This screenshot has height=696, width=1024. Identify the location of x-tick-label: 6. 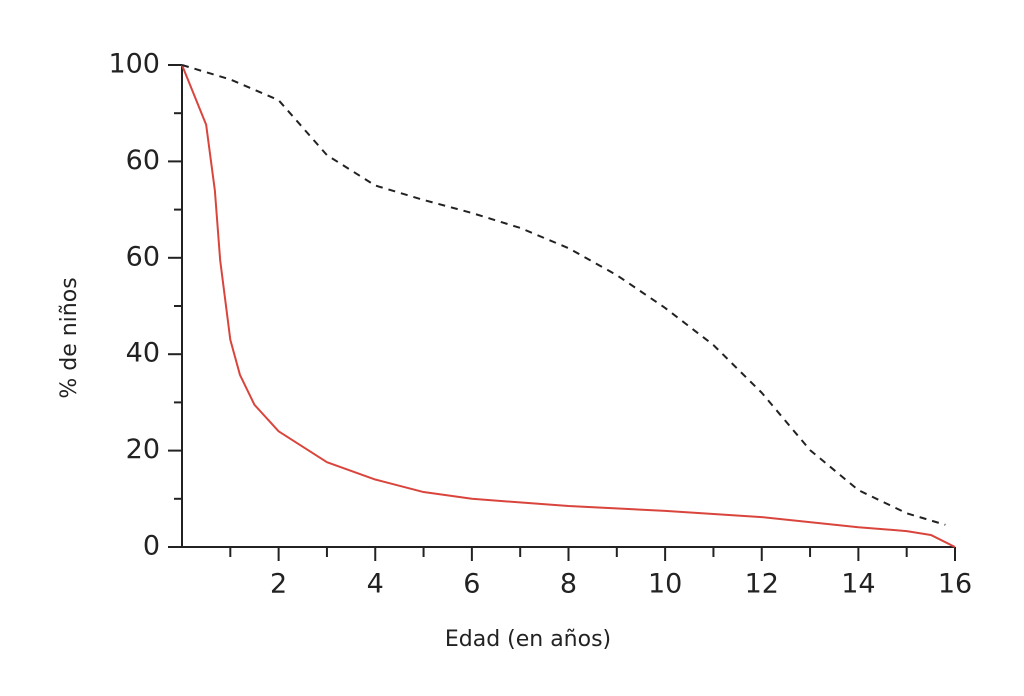
(471, 584).